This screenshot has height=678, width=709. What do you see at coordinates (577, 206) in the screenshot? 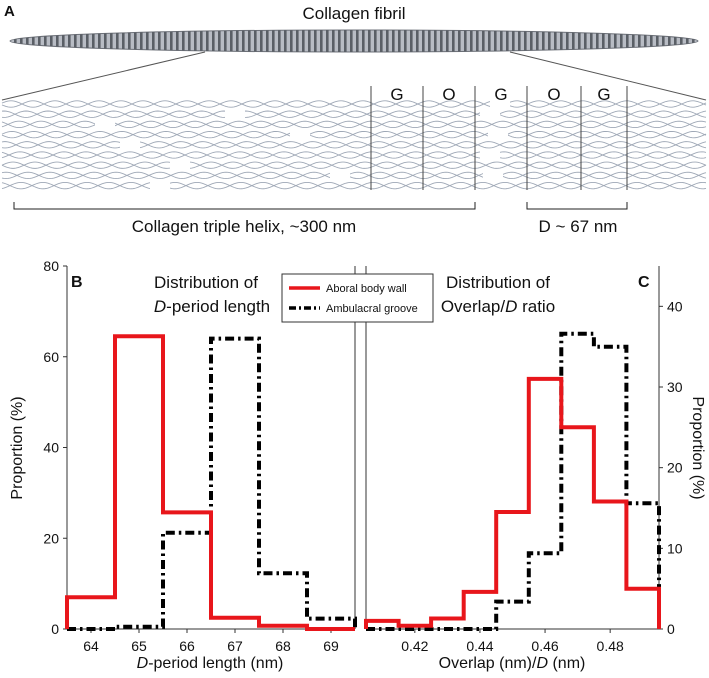
I see `d-period-bracket` at bounding box center [577, 206].